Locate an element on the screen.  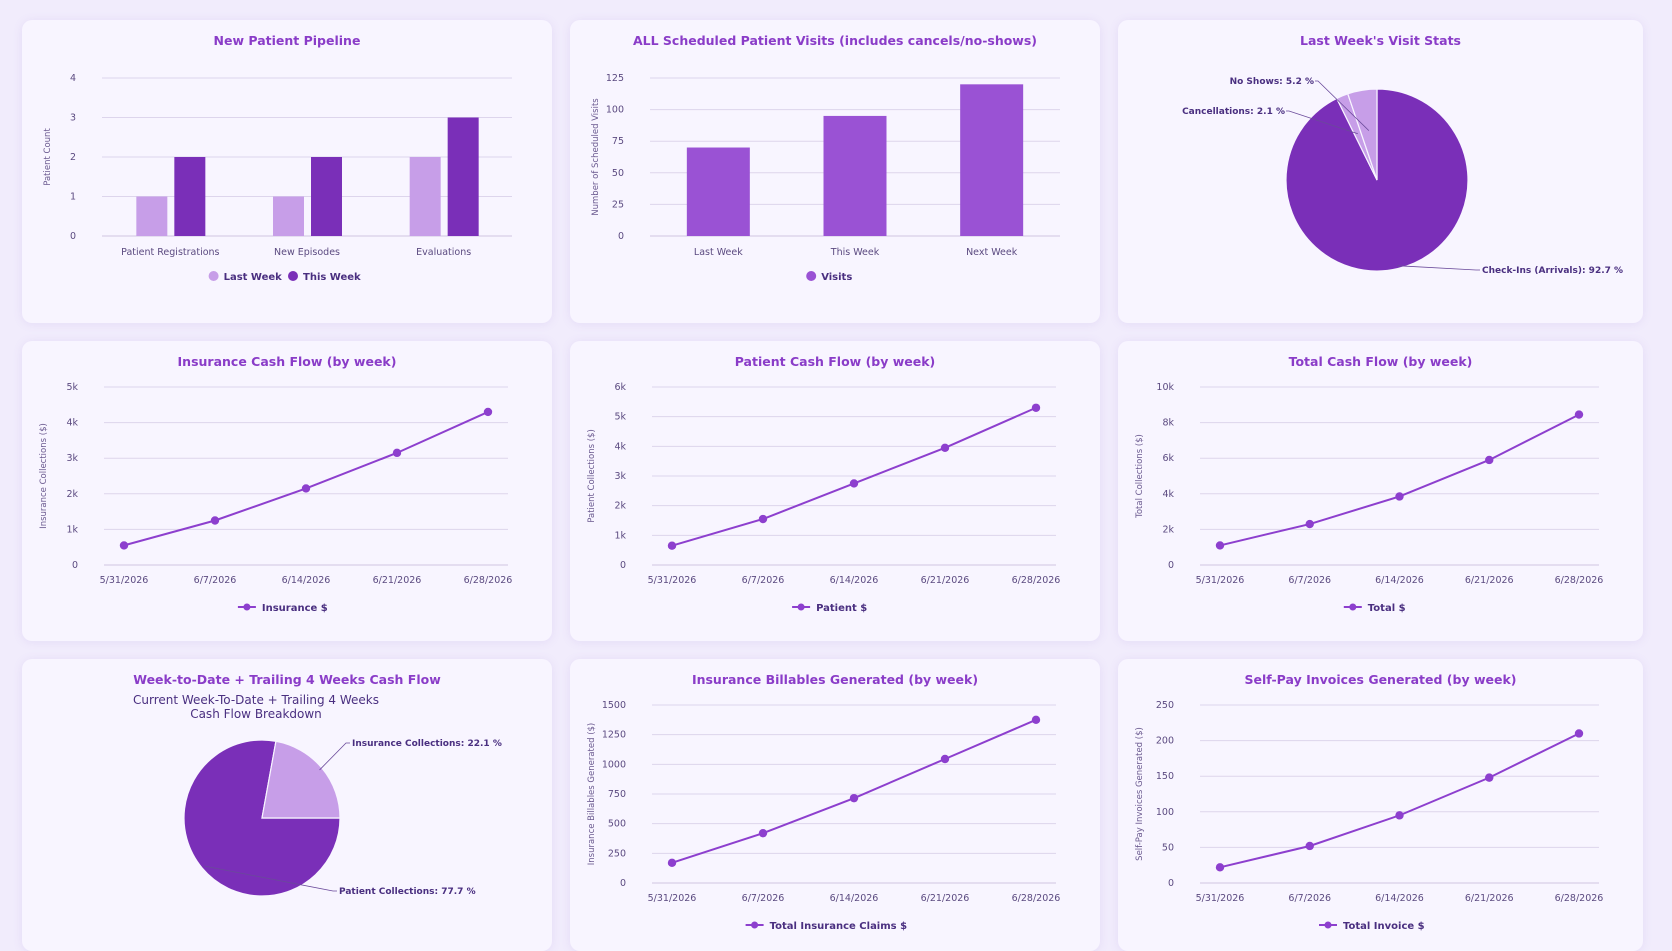
legend-label: Visits is located at coordinates (836, 277).